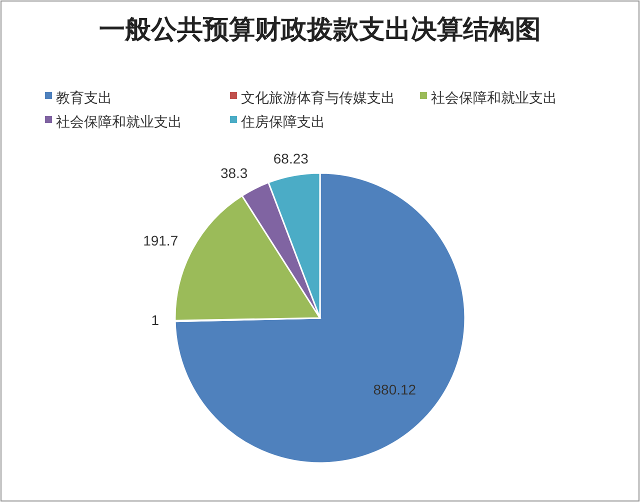 Image resolution: width=640 pixels, height=502 pixels. What do you see at coordinates (160, 240) in the screenshot?
I see `data-label: 191.7` at bounding box center [160, 240].